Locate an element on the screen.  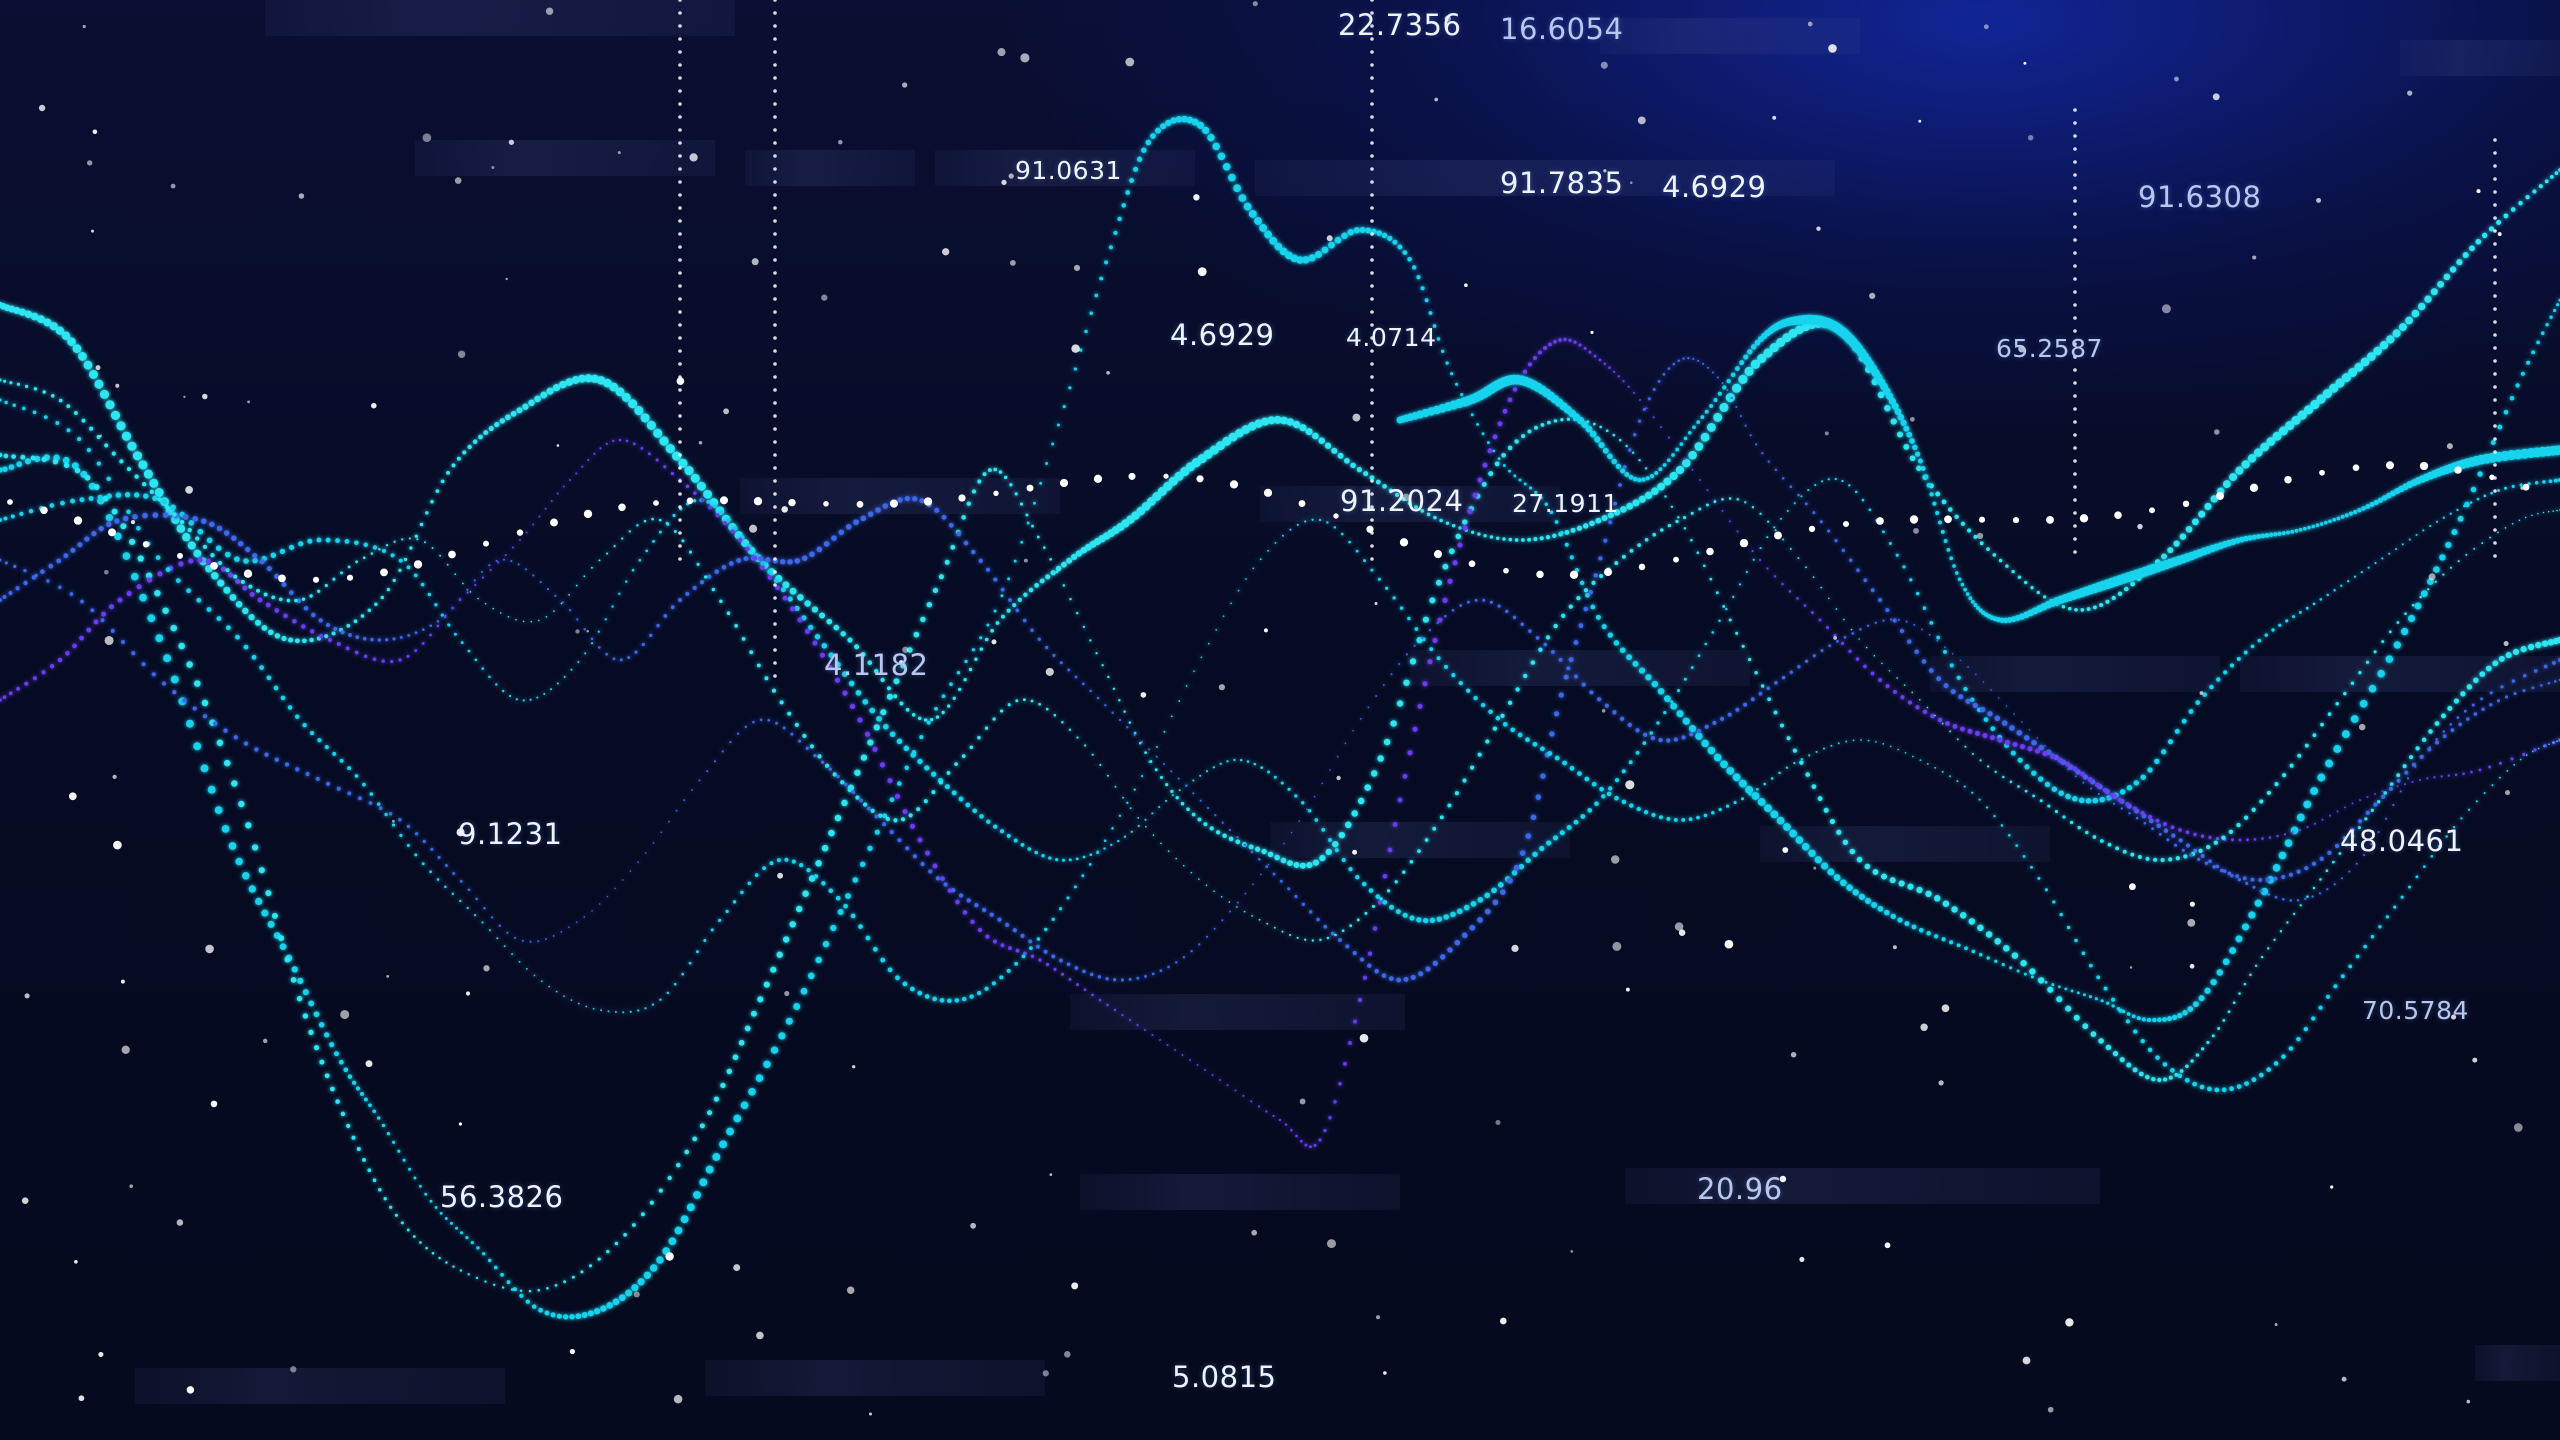
number-label: 91.6308 is located at coordinates (2200, 197).